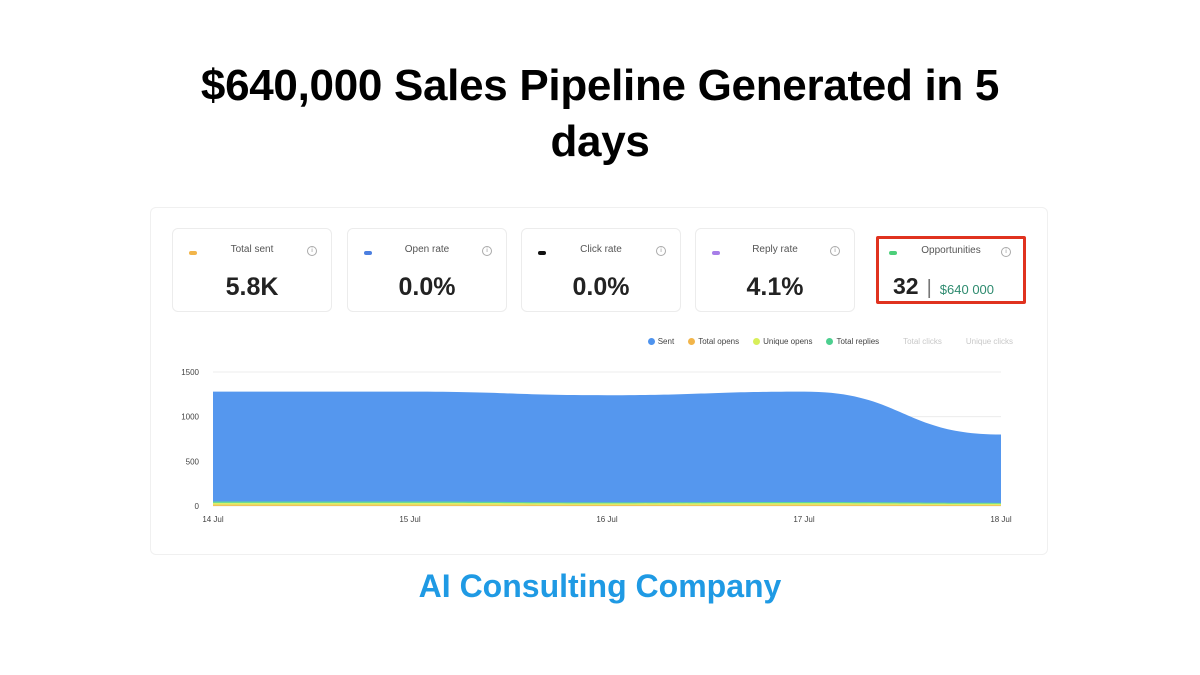 This screenshot has height=675, width=1200. I want to click on legend-item-sent: Sent, so click(661, 341).